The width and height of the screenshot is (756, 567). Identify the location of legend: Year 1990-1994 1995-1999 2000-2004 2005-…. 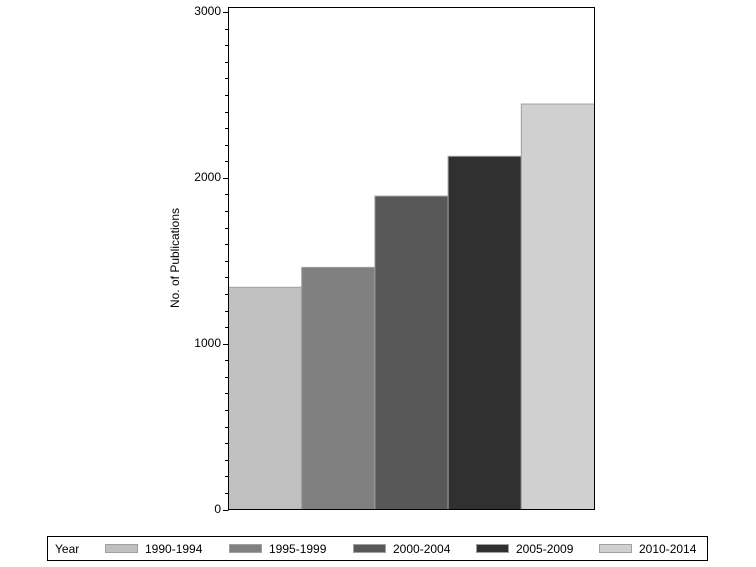
(377, 548).